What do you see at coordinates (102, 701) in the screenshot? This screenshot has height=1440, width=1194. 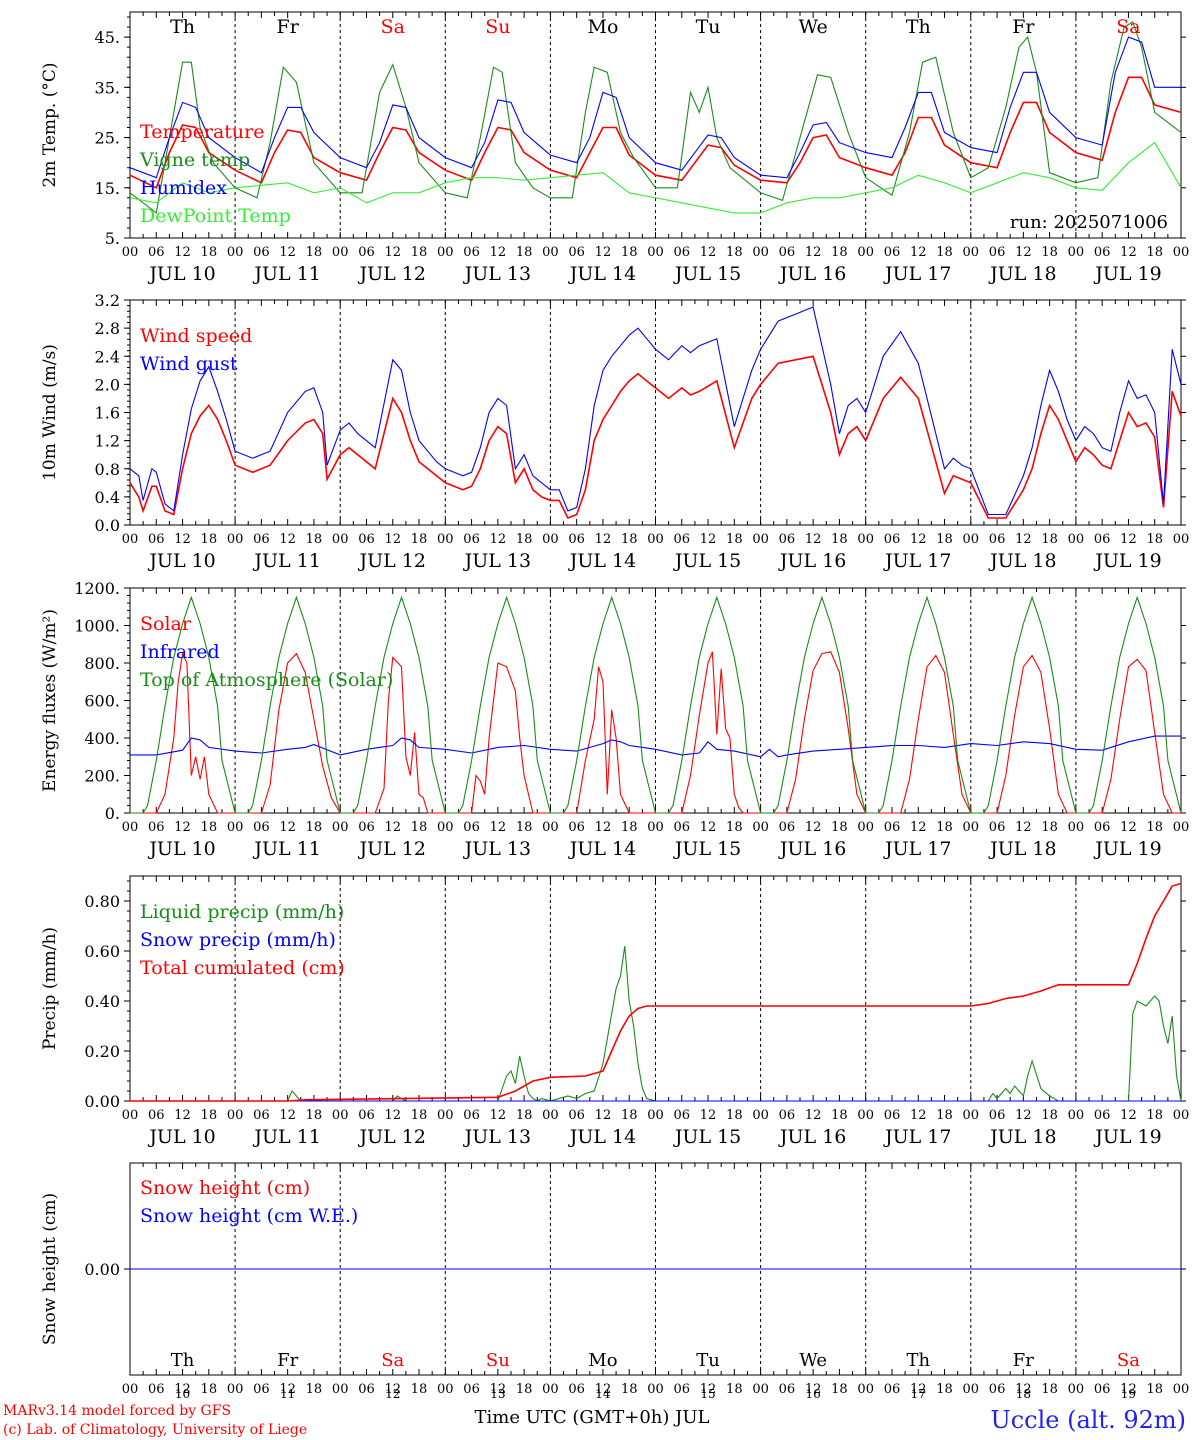 I see `y-tick-label: 600.` at bounding box center [102, 701].